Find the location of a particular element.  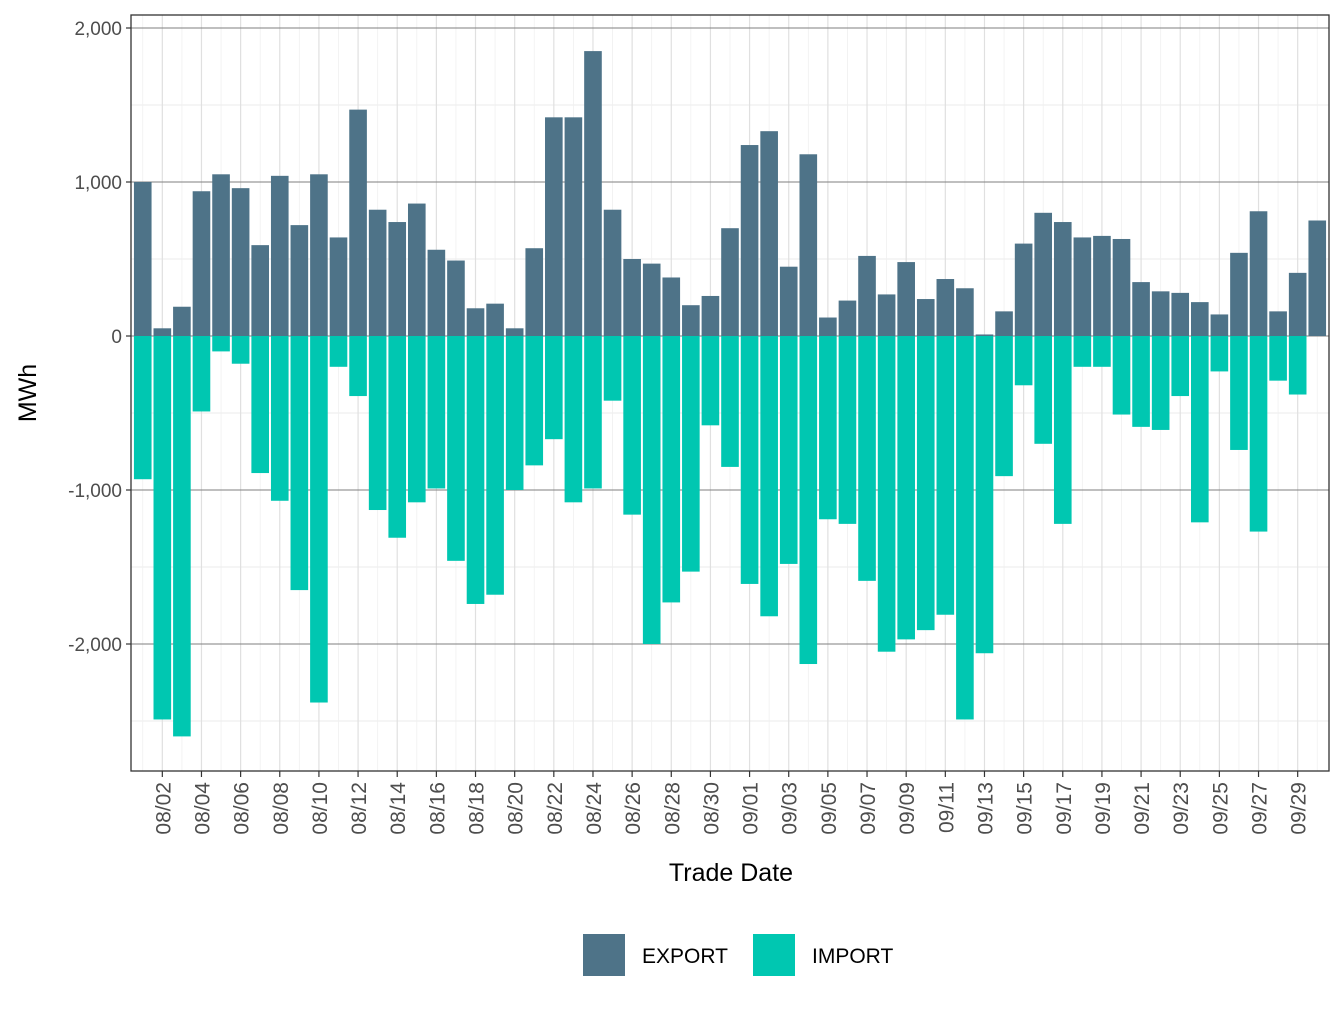

x-tick-label: 09/25 is located at coordinates (1220, 808).